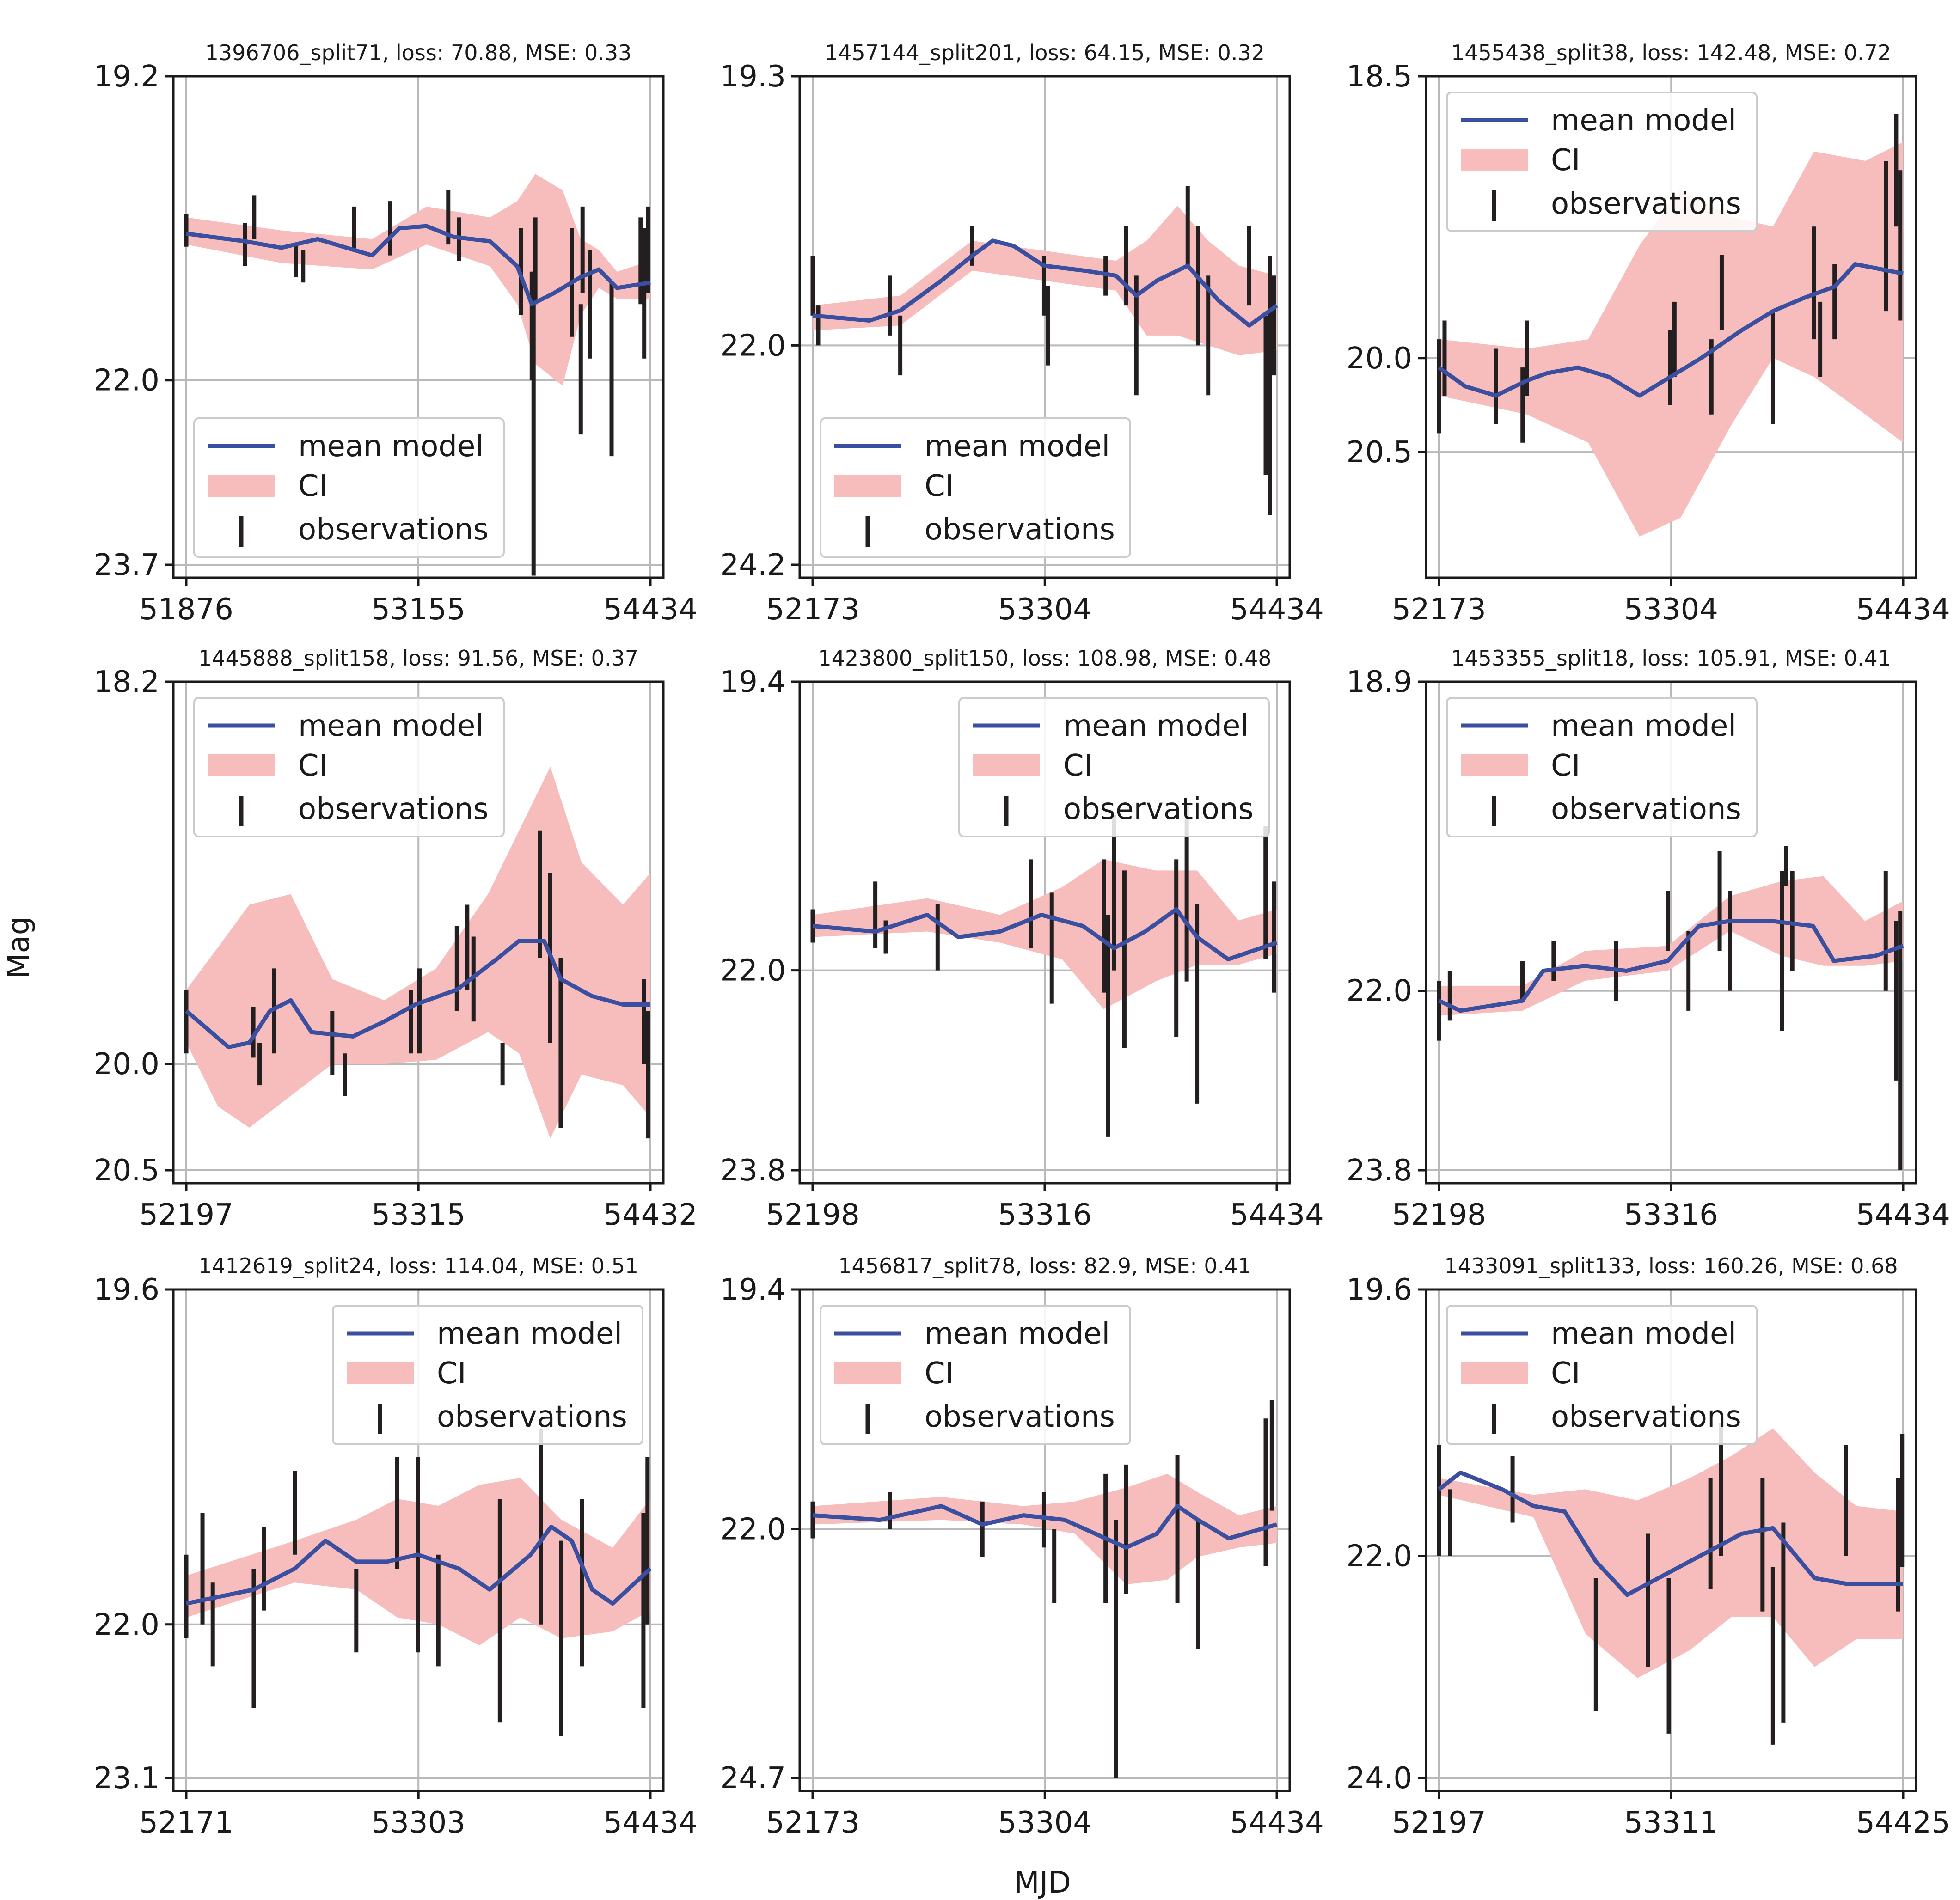 The height and width of the screenshot is (1900, 1960). Describe the element at coordinates (1045, 52) in the screenshot. I see `chart-title: 1457144_split201, loss: 64.15, MSE: 0.32` at that location.